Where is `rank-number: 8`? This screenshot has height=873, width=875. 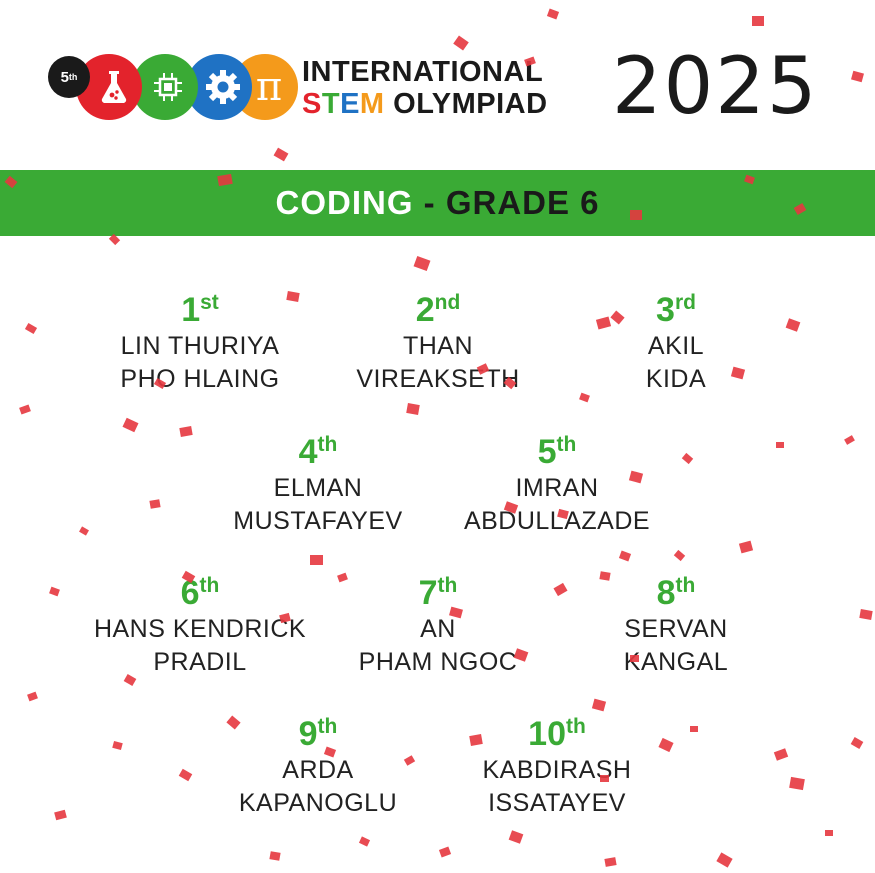 rank-number: 8 is located at coordinates (666, 593).